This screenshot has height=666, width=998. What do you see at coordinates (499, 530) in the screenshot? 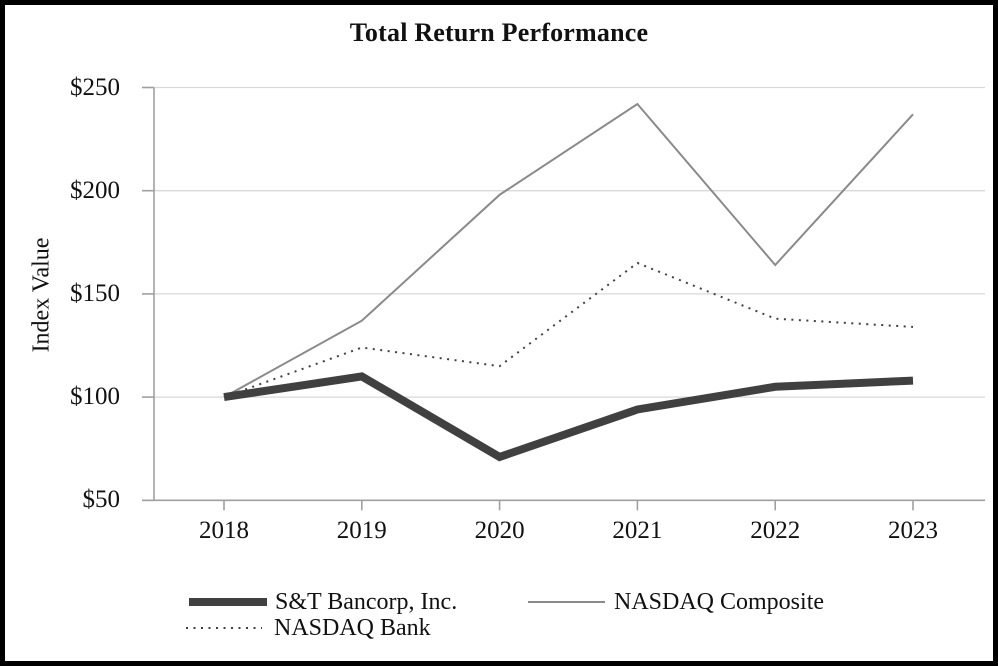
I see `x-tick-label-2020: 2020` at bounding box center [499, 530].